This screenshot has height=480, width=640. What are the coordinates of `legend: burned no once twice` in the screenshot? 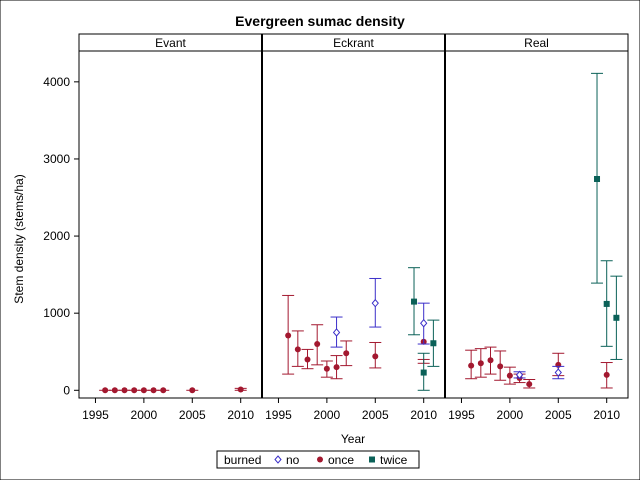 It's located at (318, 459).